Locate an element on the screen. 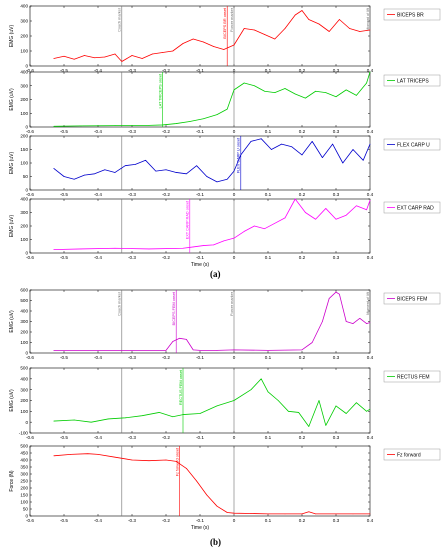 This screenshot has height=550, width=444. event-marker-label: Forcer marker is located at coordinates (232, 19).